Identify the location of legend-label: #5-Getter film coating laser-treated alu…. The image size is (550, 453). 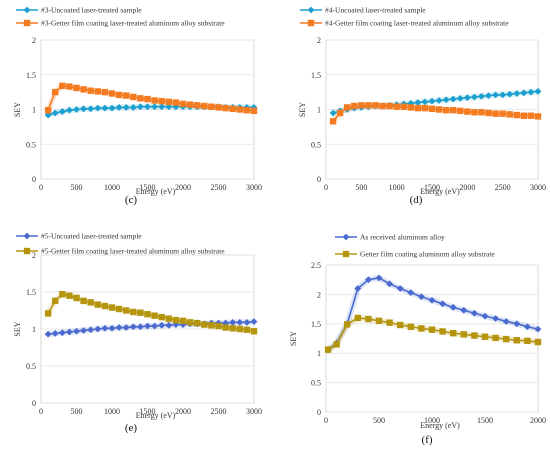
(133, 251).